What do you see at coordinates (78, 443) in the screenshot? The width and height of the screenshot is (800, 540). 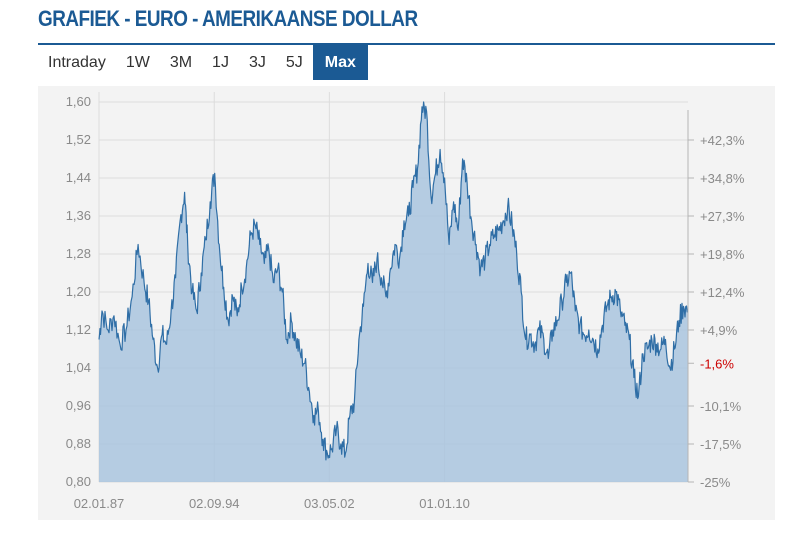 I see `y-tick-label: 0,88` at bounding box center [78, 443].